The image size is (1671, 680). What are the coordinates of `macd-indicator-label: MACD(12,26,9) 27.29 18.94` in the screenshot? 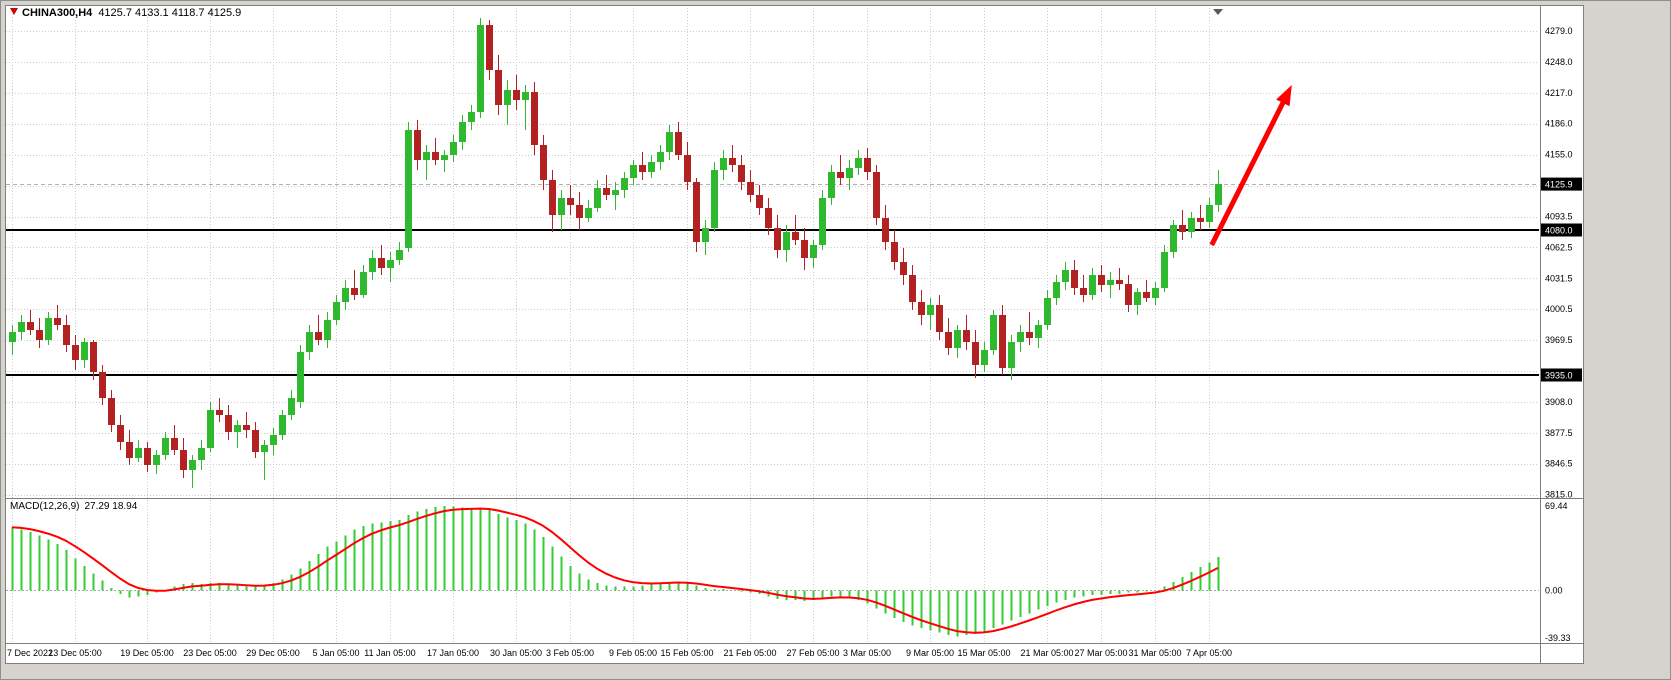 It's located at (73, 506).